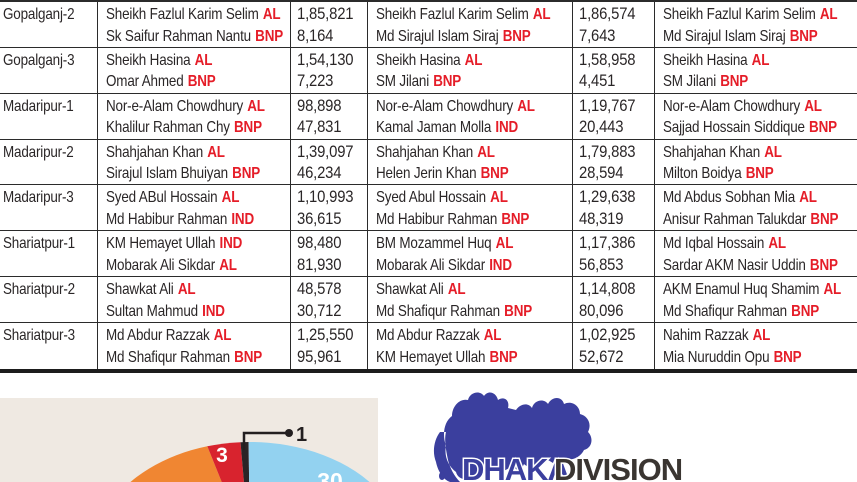 The width and height of the screenshot is (857, 482). I want to click on candidate-name: Nahim Razzak, so click(706, 335).